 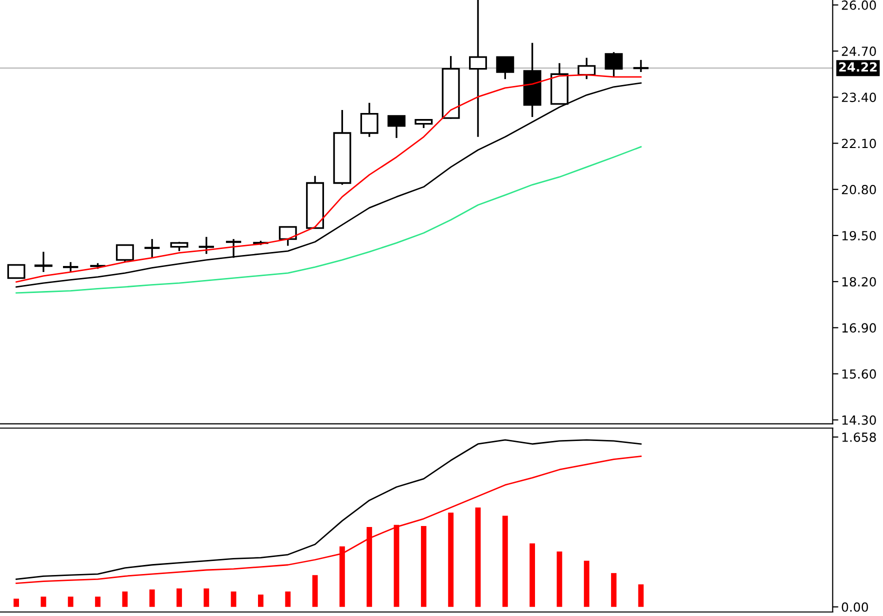 What do you see at coordinates (859, 5) in the screenshot?
I see `y-tick-label: 26.00` at bounding box center [859, 5].